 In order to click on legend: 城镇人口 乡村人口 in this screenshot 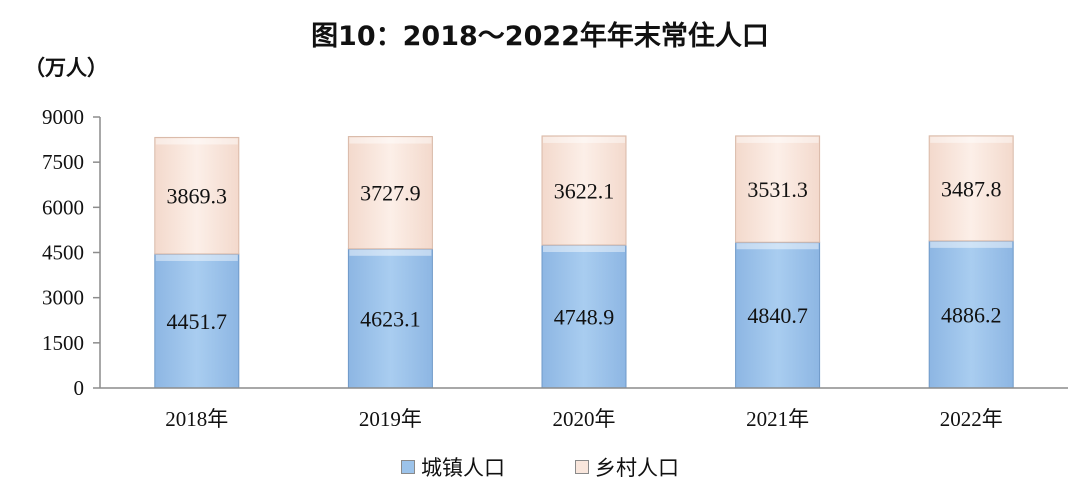, I will do `click(540, 467)`.